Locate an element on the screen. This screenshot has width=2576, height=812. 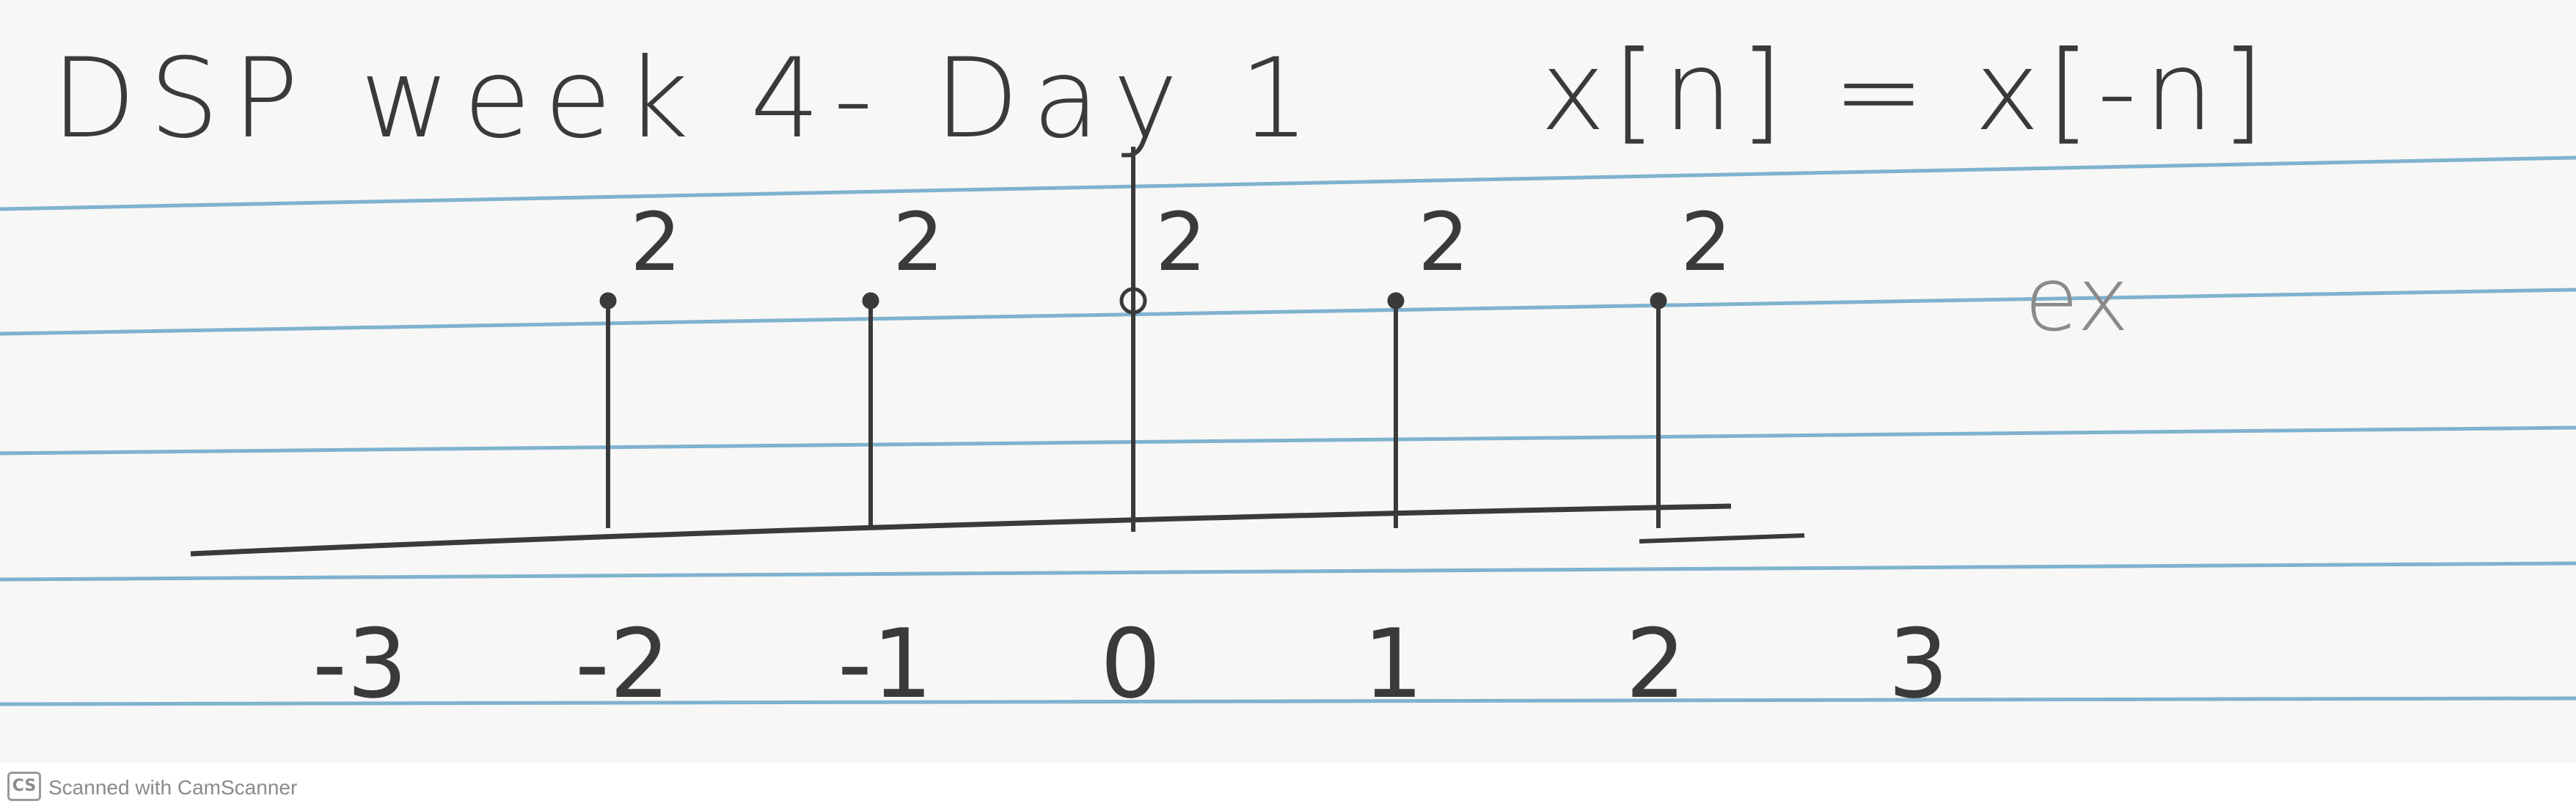
tick-label: -1 is located at coordinates (885, 664).